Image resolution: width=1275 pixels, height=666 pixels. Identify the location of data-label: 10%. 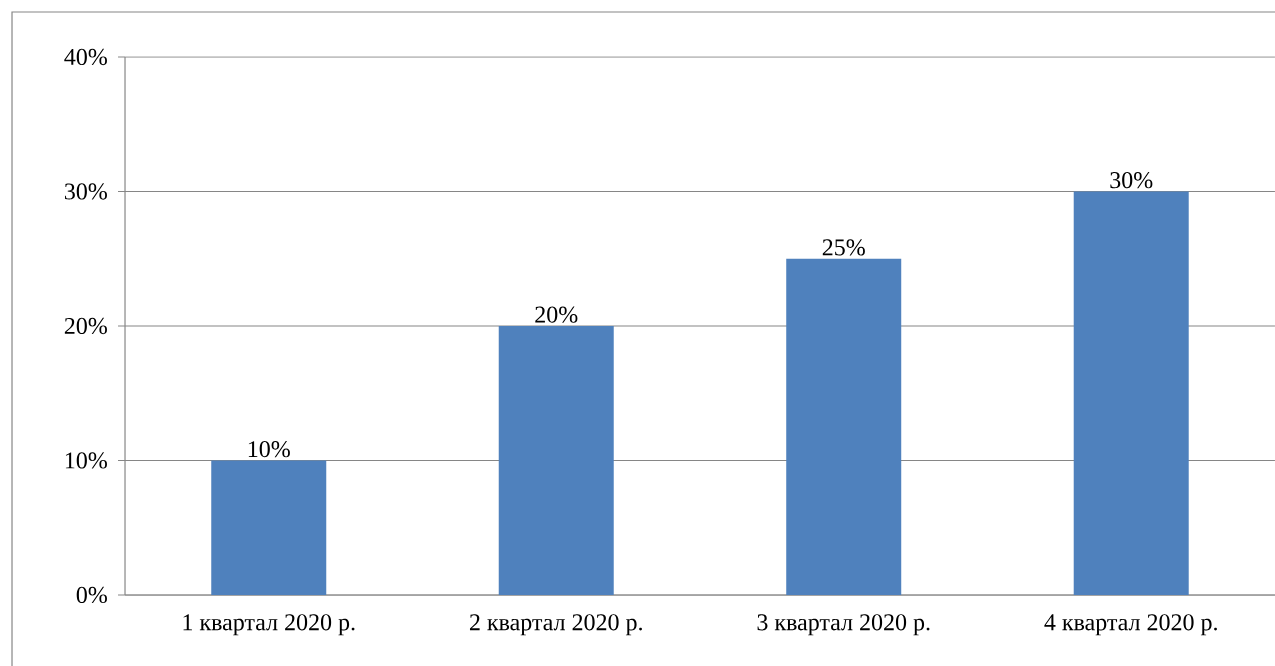
(269, 449).